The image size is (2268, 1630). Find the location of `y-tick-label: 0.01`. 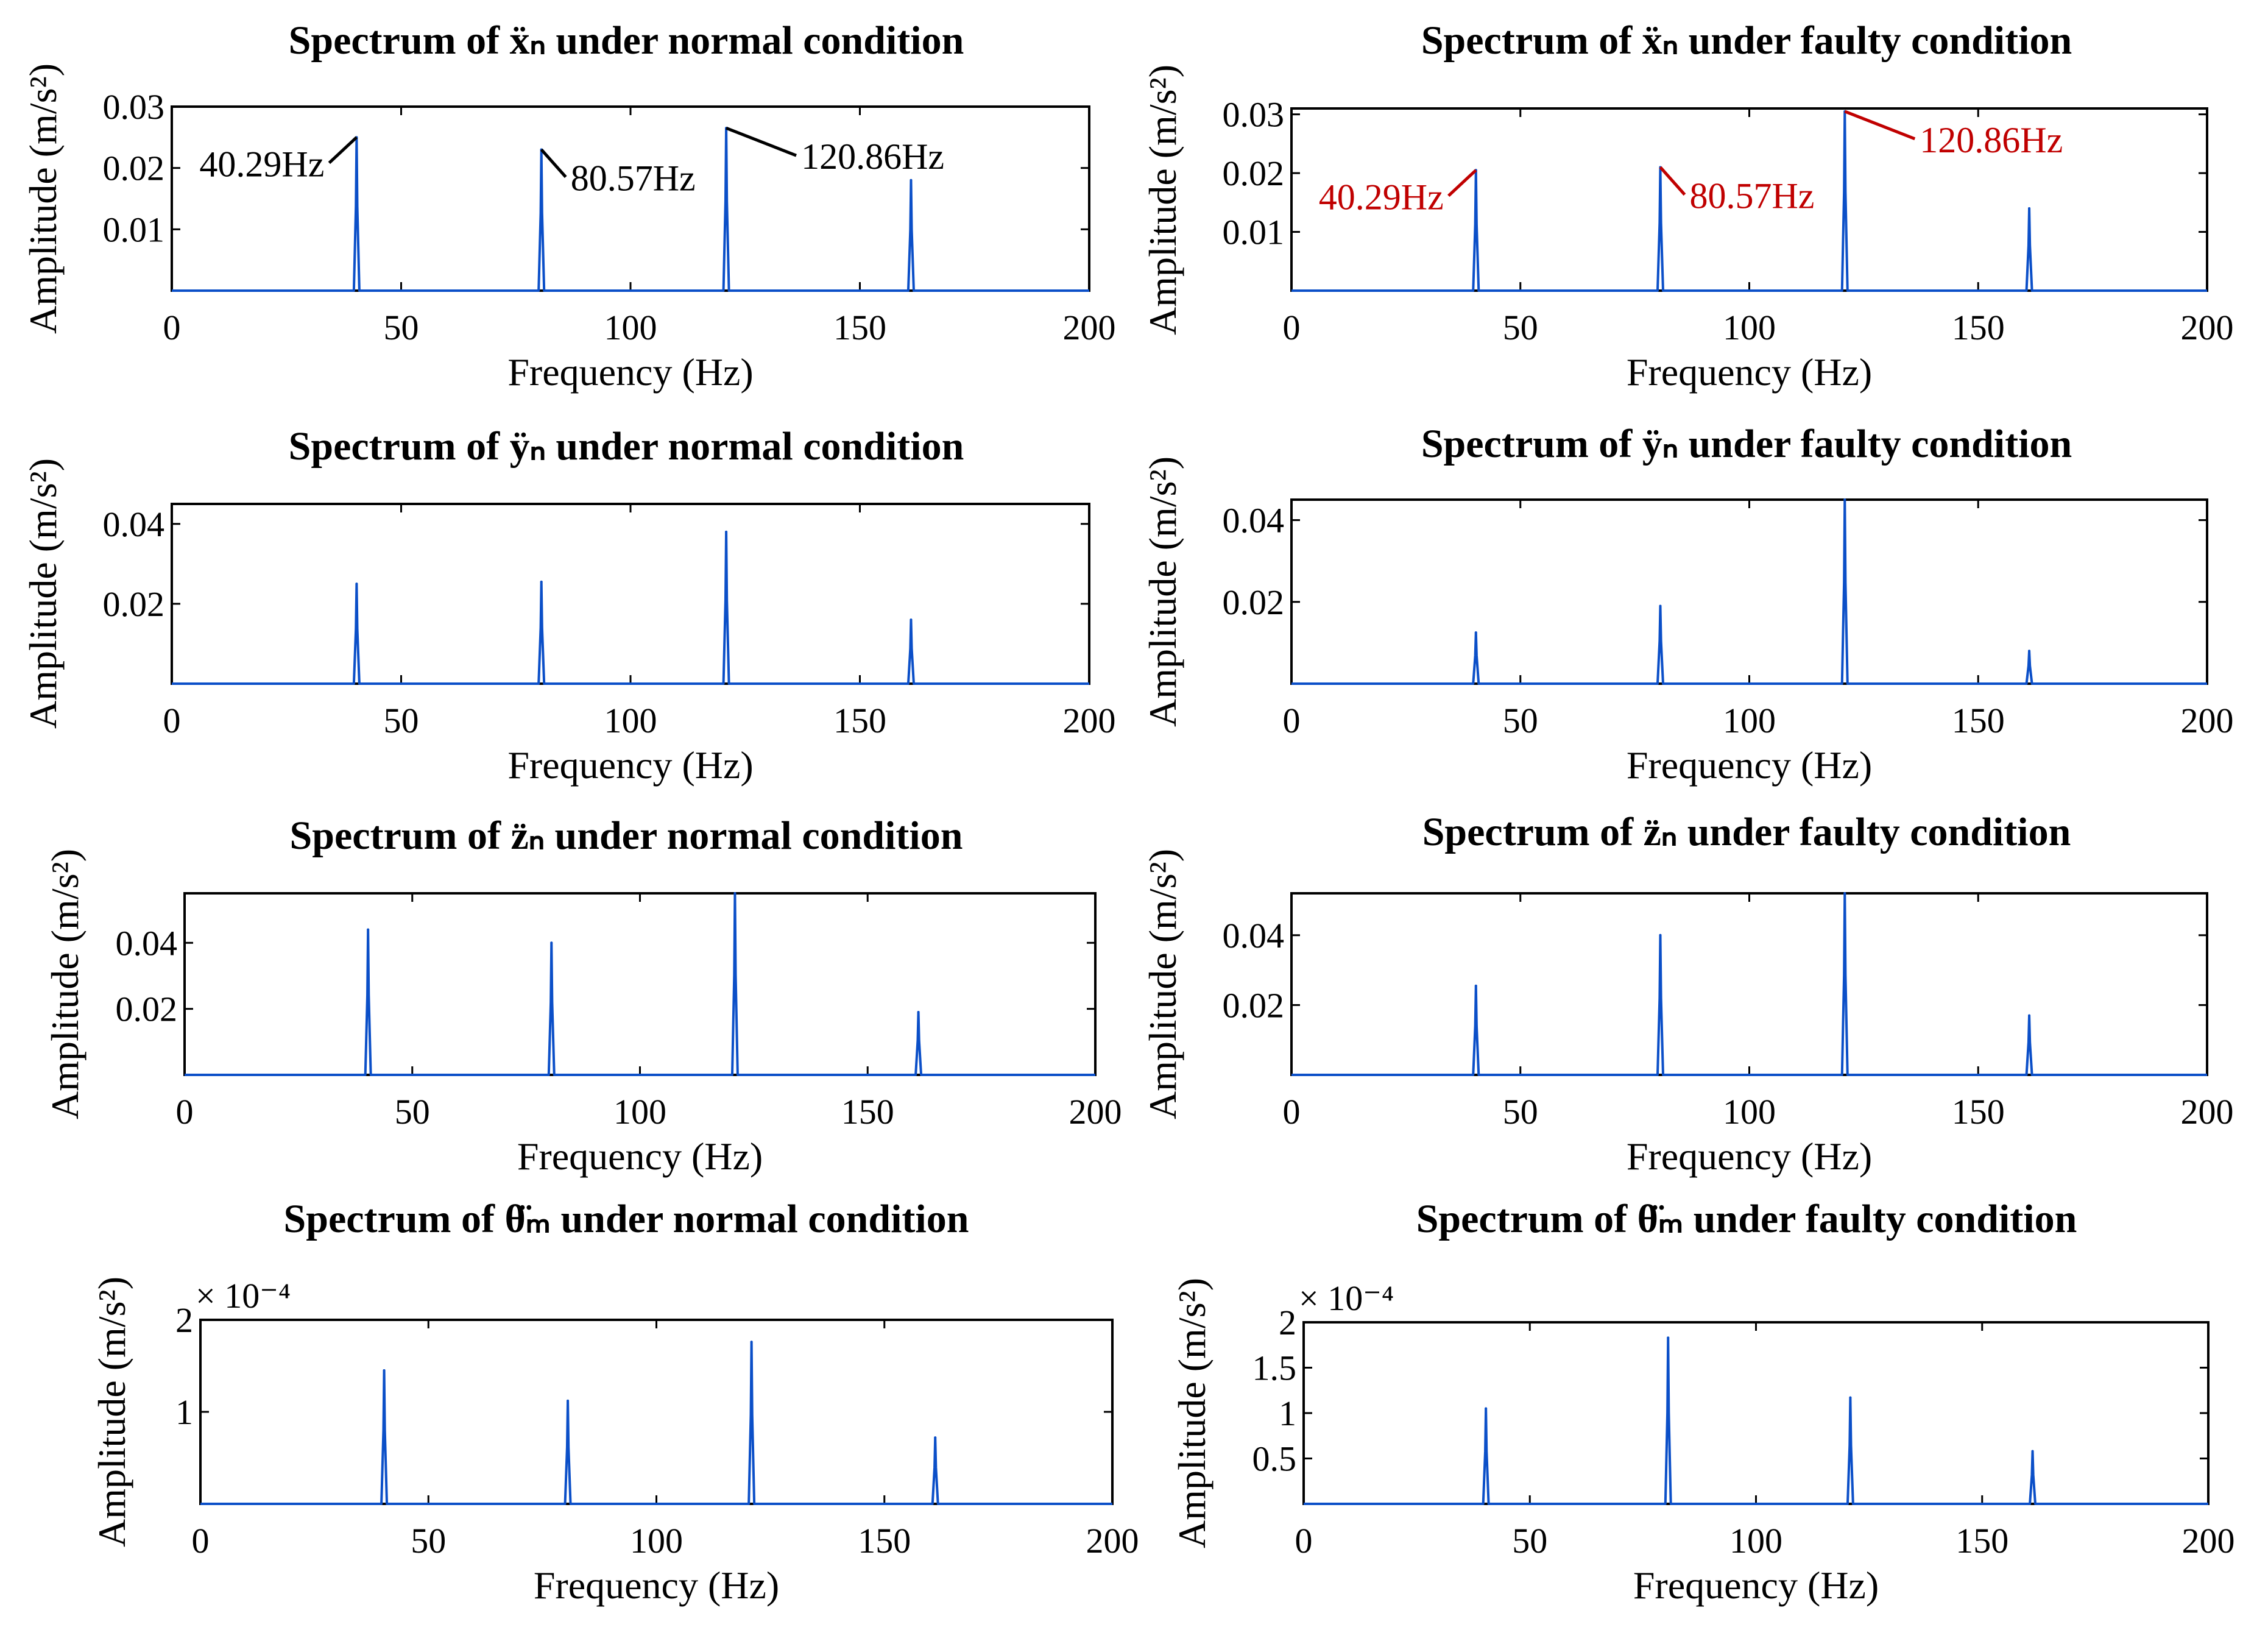

y-tick-label: 0.01 is located at coordinates (1254, 232).